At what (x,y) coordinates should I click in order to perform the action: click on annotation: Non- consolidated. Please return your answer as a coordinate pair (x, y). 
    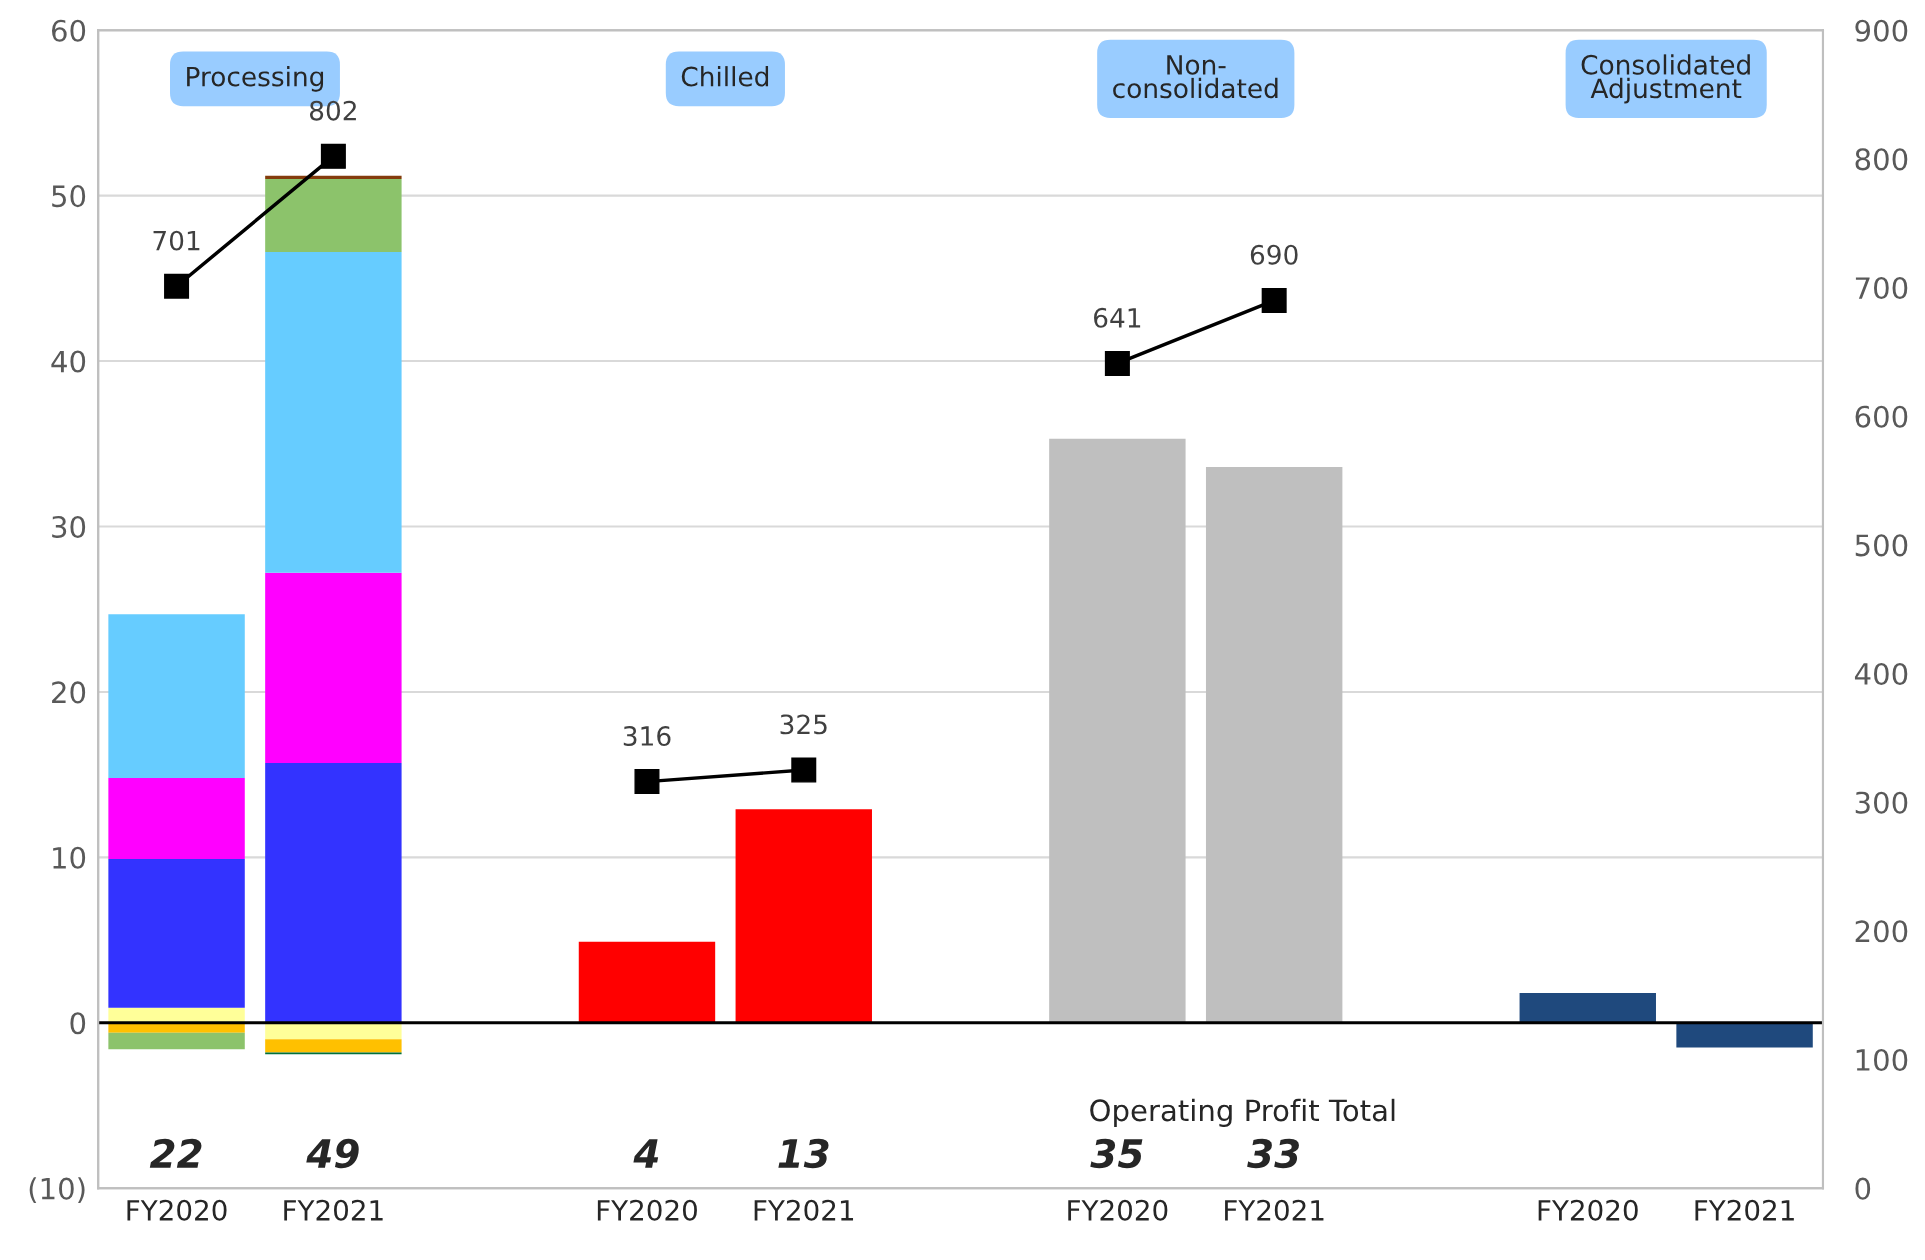
    Looking at the image, I should click on (1195, 77).